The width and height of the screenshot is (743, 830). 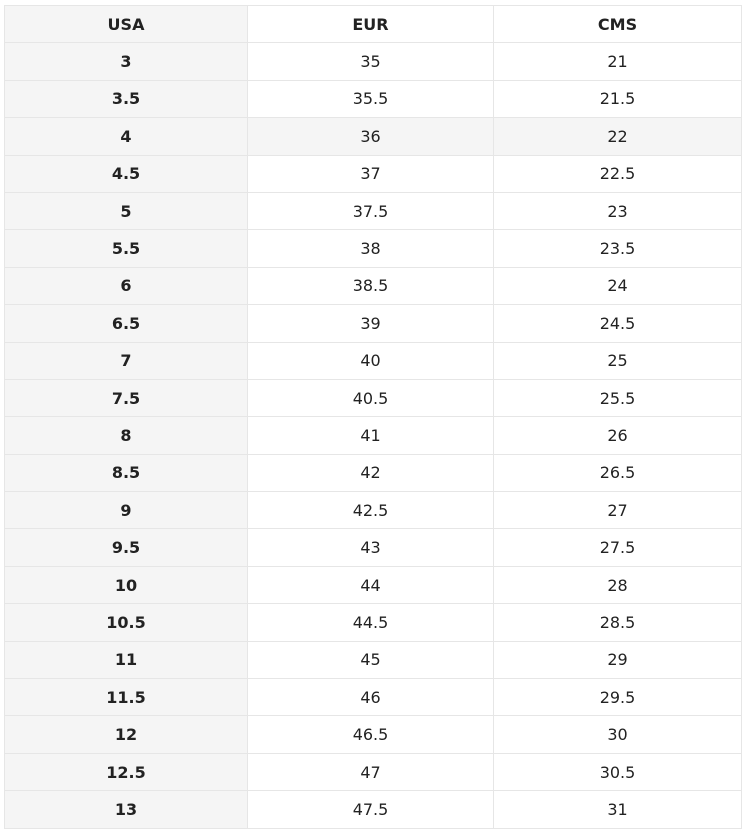 What do you see at coordinates (370, 547) in the screenshot?
I see `table-cell: 43` at bounding box center [370, 547].